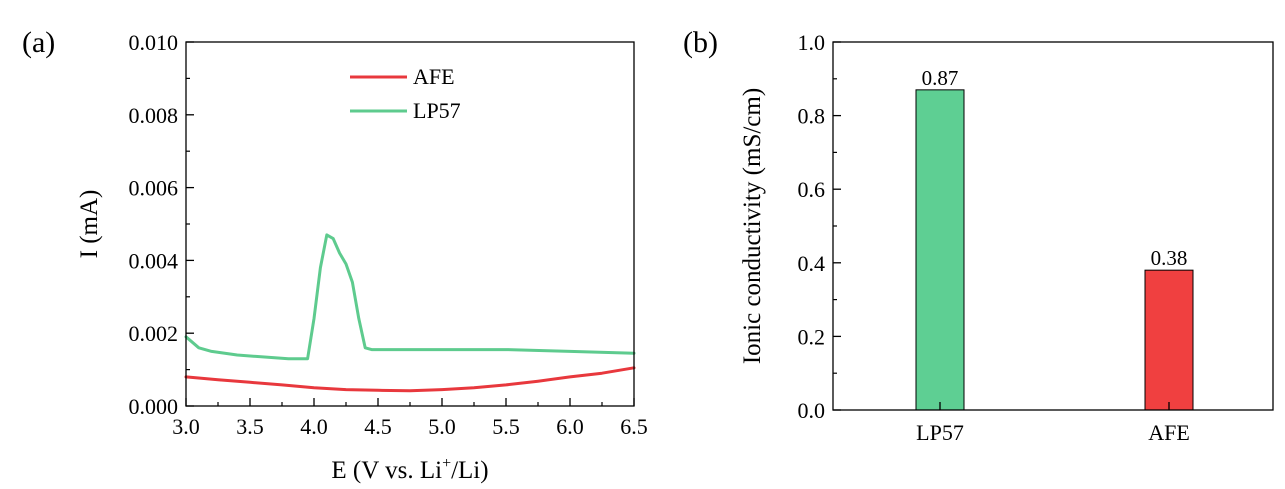 The height and width of the screenshot is (489, 1285). What do you see at coordinates (812, 42) in the screenshot?
I see `y-tick-label: 1.0` at bounding box center [812, 42].